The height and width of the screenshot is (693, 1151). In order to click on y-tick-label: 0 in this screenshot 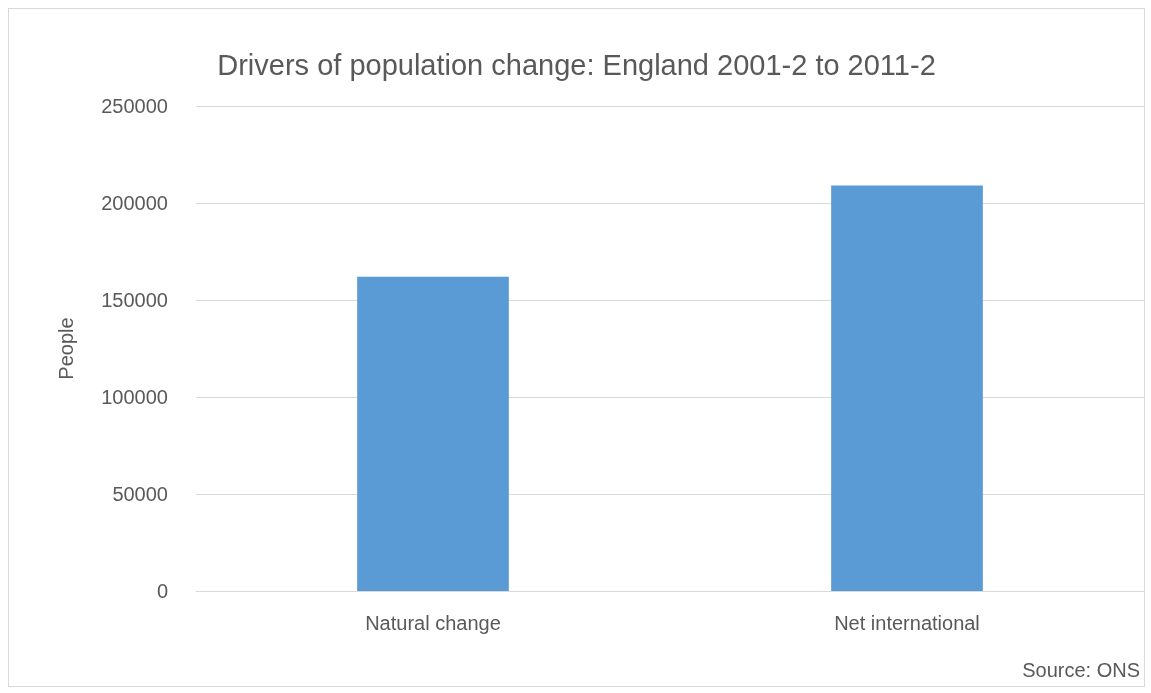, I will do `click(162, 591)`.